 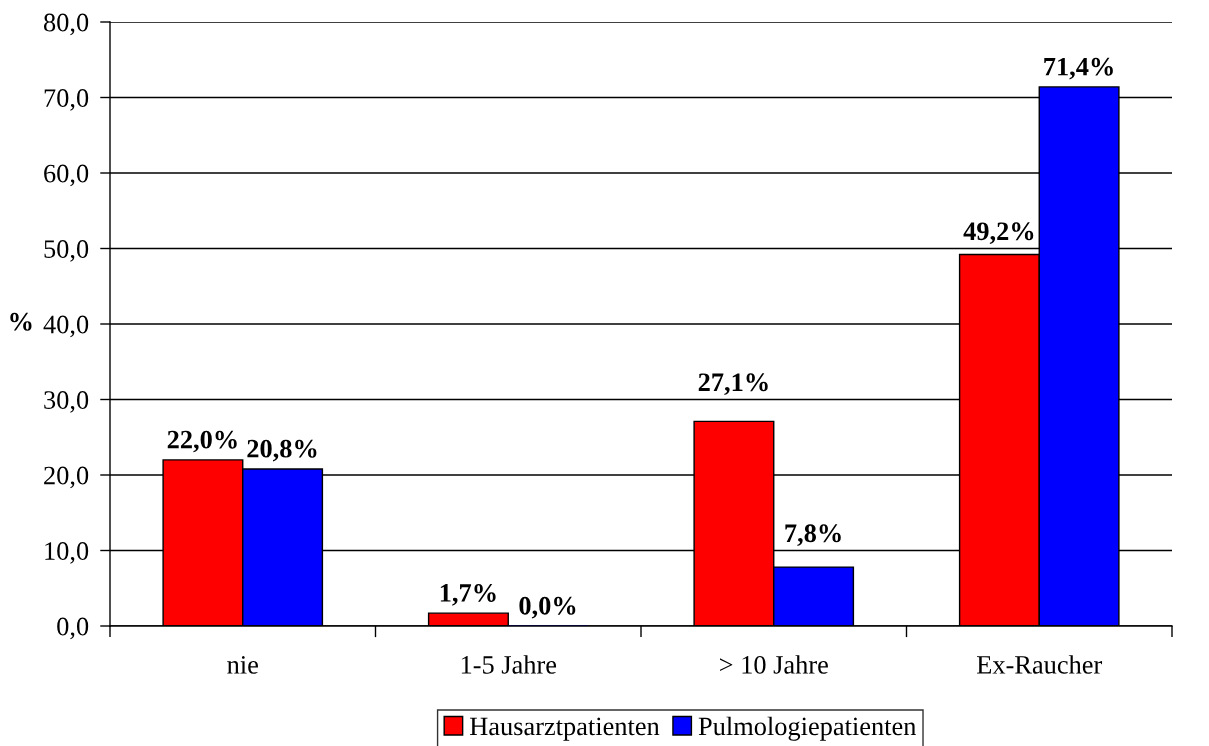 I want to click on y-tick-label: 60,0, so click(x=66, y=175).